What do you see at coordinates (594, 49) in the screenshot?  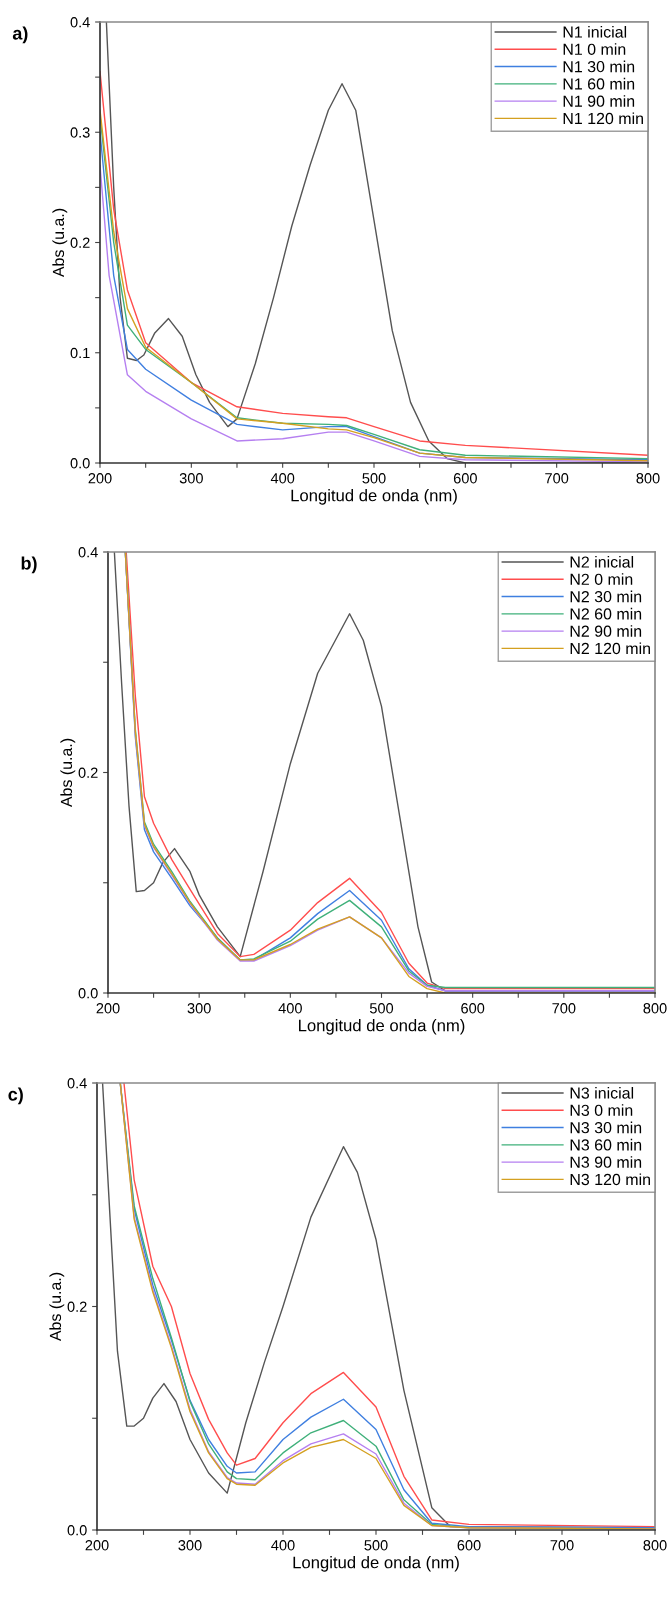 I see `legend-label: N1 0 min` at bounding box center [594, 49].